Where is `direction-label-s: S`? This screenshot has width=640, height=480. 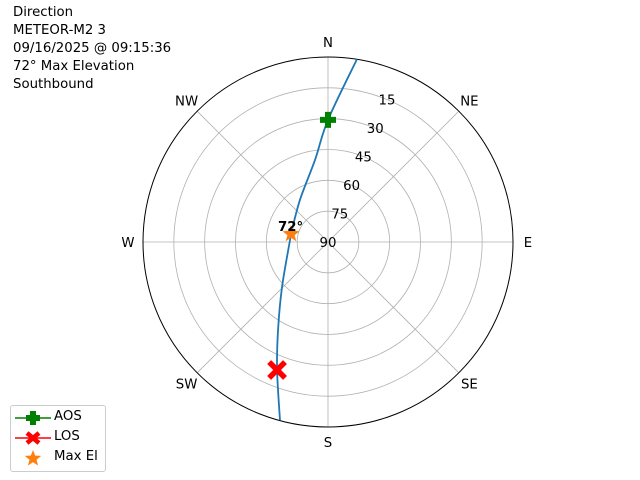
direction-label-s: S is located at coordinates (328, 443).